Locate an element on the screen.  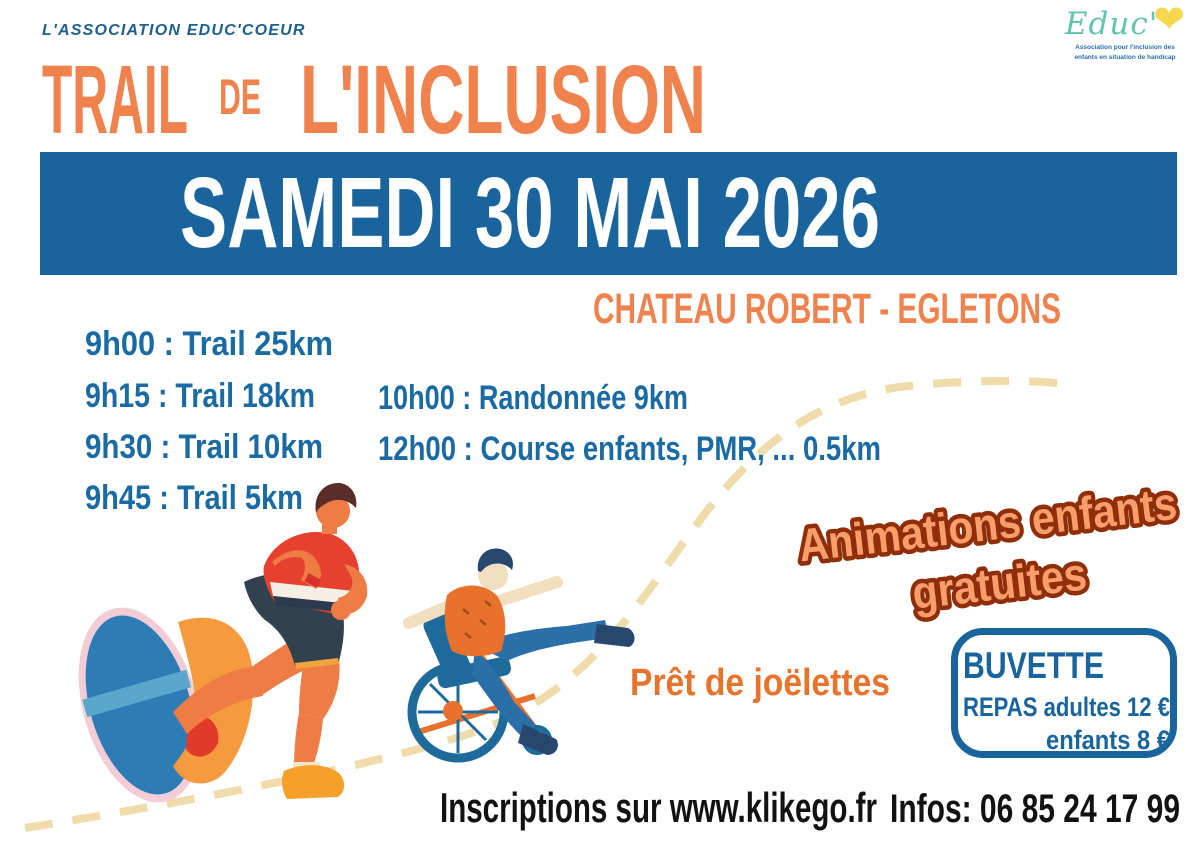
buvette-box is located at coordinates (1064, 693).